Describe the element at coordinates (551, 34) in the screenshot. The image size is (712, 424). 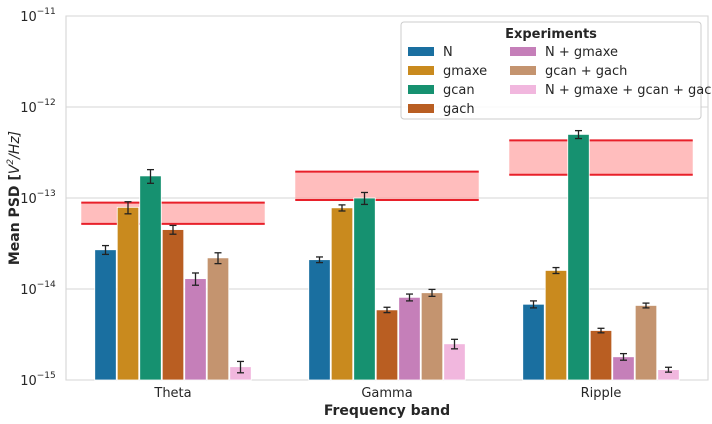
I see `legend-title: Experiments` at that location.